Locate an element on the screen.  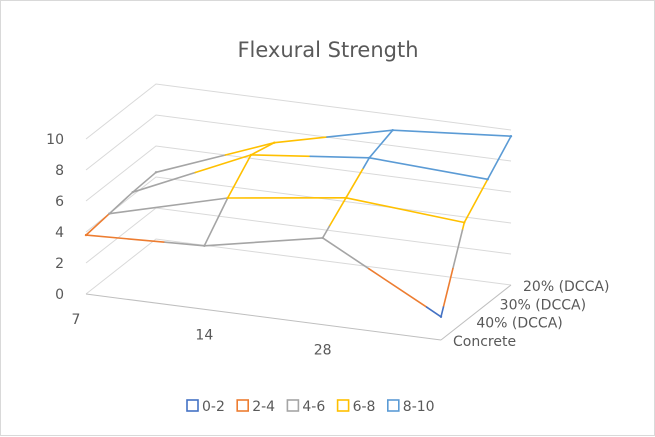
legend: 0-2 2-4 4-6 6-8 8-10 is located at coordinates (311, 407).